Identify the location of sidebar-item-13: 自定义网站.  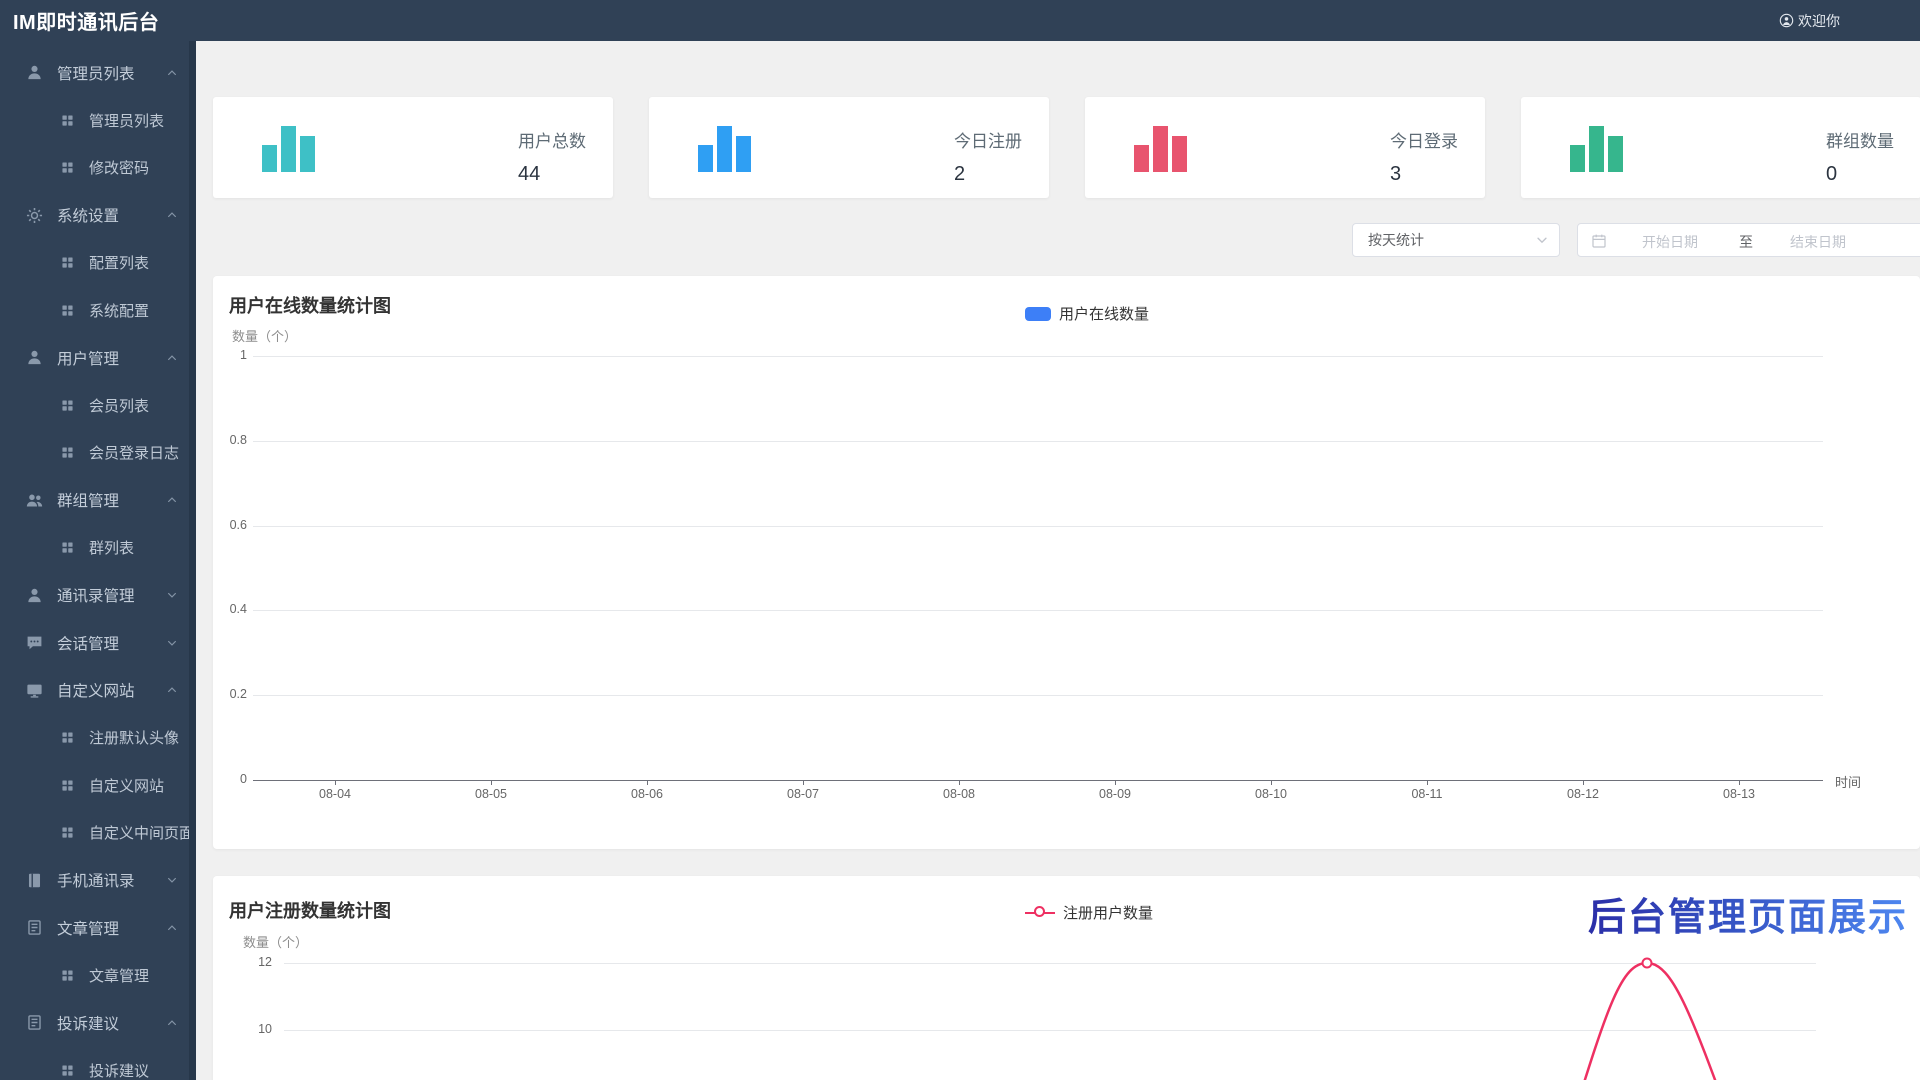
(98, 691).